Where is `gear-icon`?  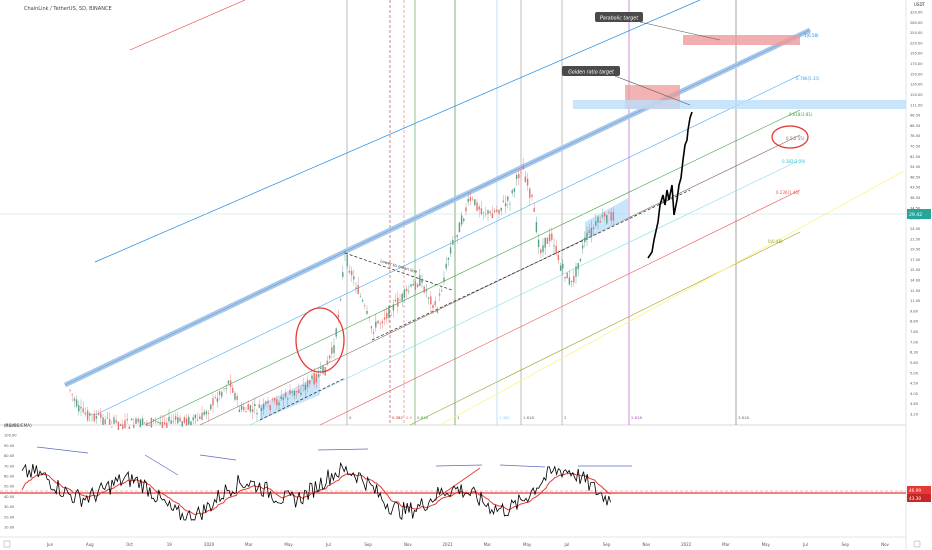
gear-icon is located at coordinates (917, 544).